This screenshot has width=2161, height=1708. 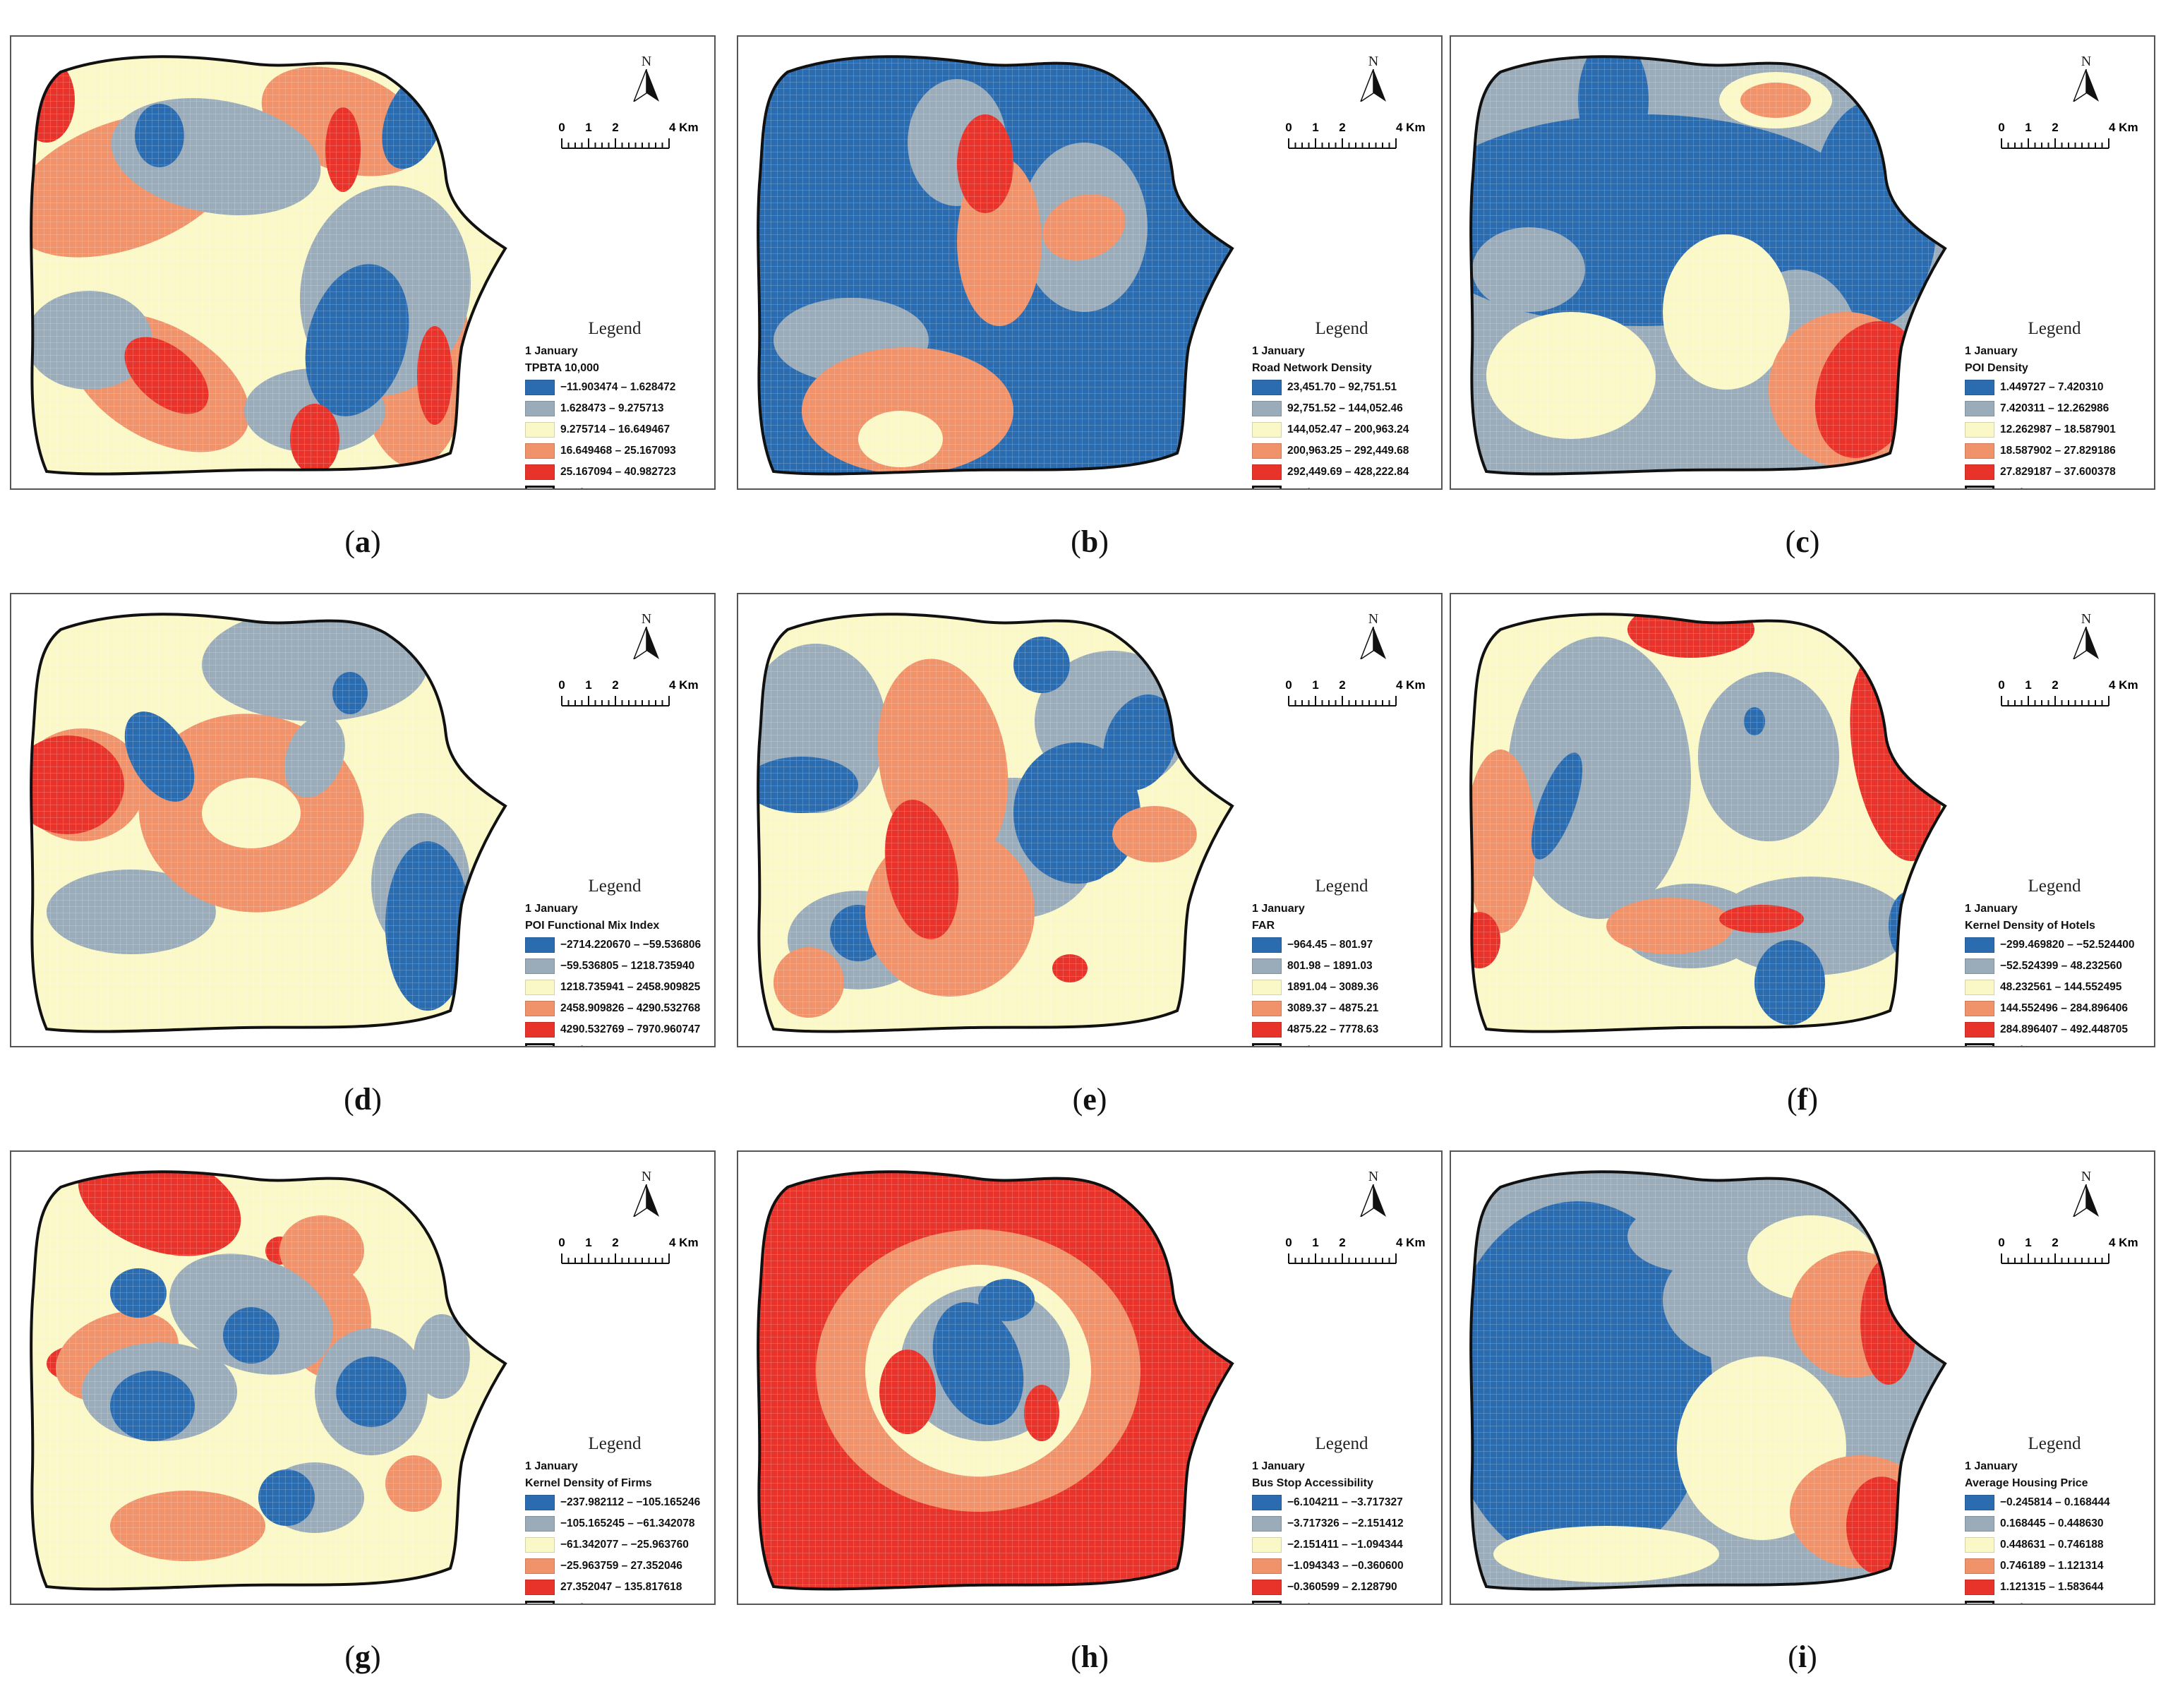 I want to click on legend-class-label: 801.98 – 1891.03, so click(x=1330, y=966).